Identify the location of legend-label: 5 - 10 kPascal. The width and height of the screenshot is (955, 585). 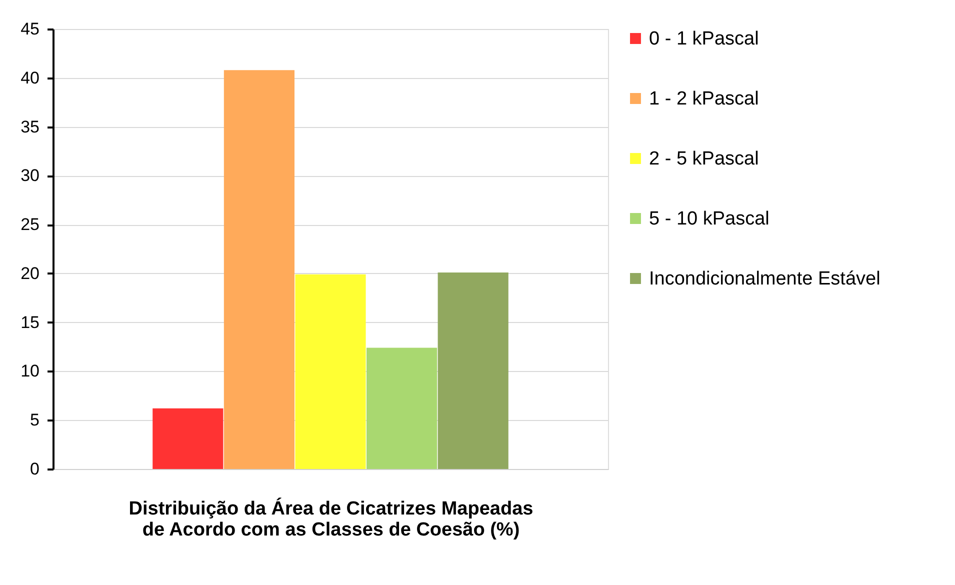
(709, 219).